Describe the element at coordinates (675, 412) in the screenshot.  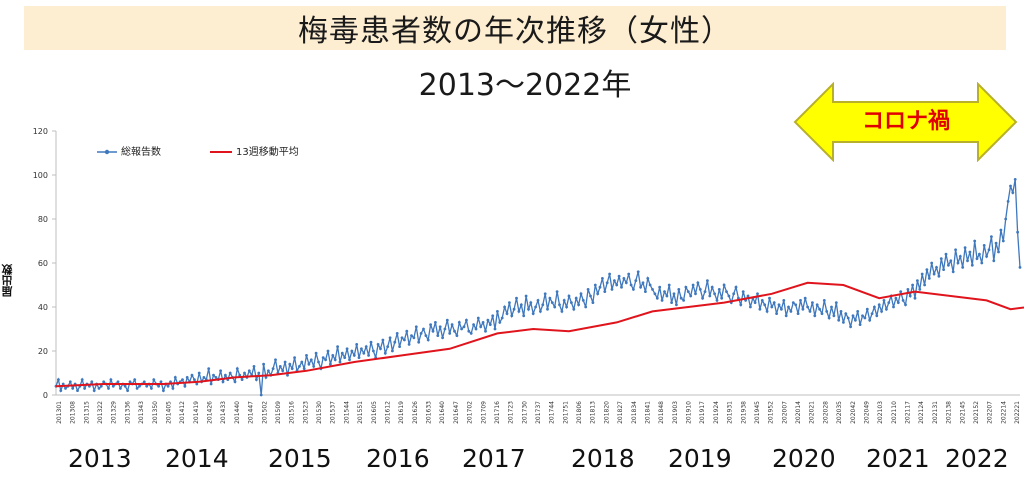
I see `x-tick-label: 201903` at that location.